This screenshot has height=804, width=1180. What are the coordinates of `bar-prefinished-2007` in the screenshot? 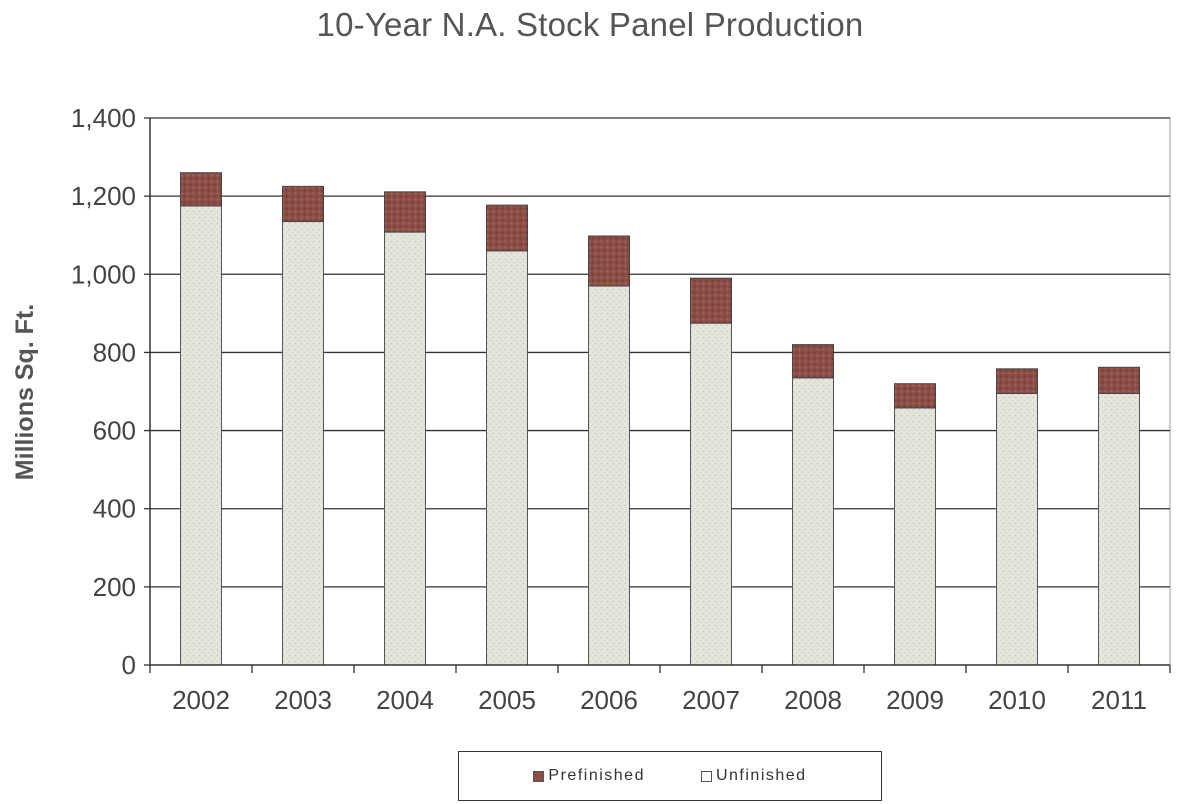 It's located at (711, 300).